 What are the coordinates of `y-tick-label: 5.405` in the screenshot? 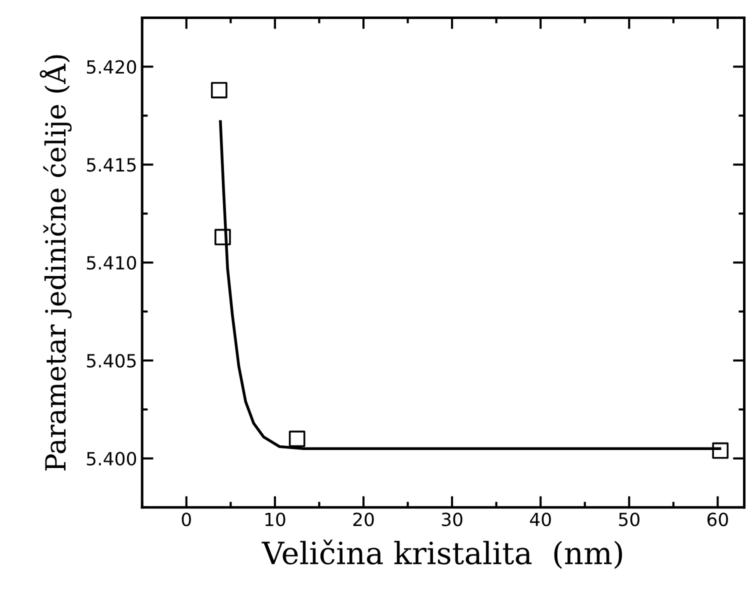 It's located at (111, 361).